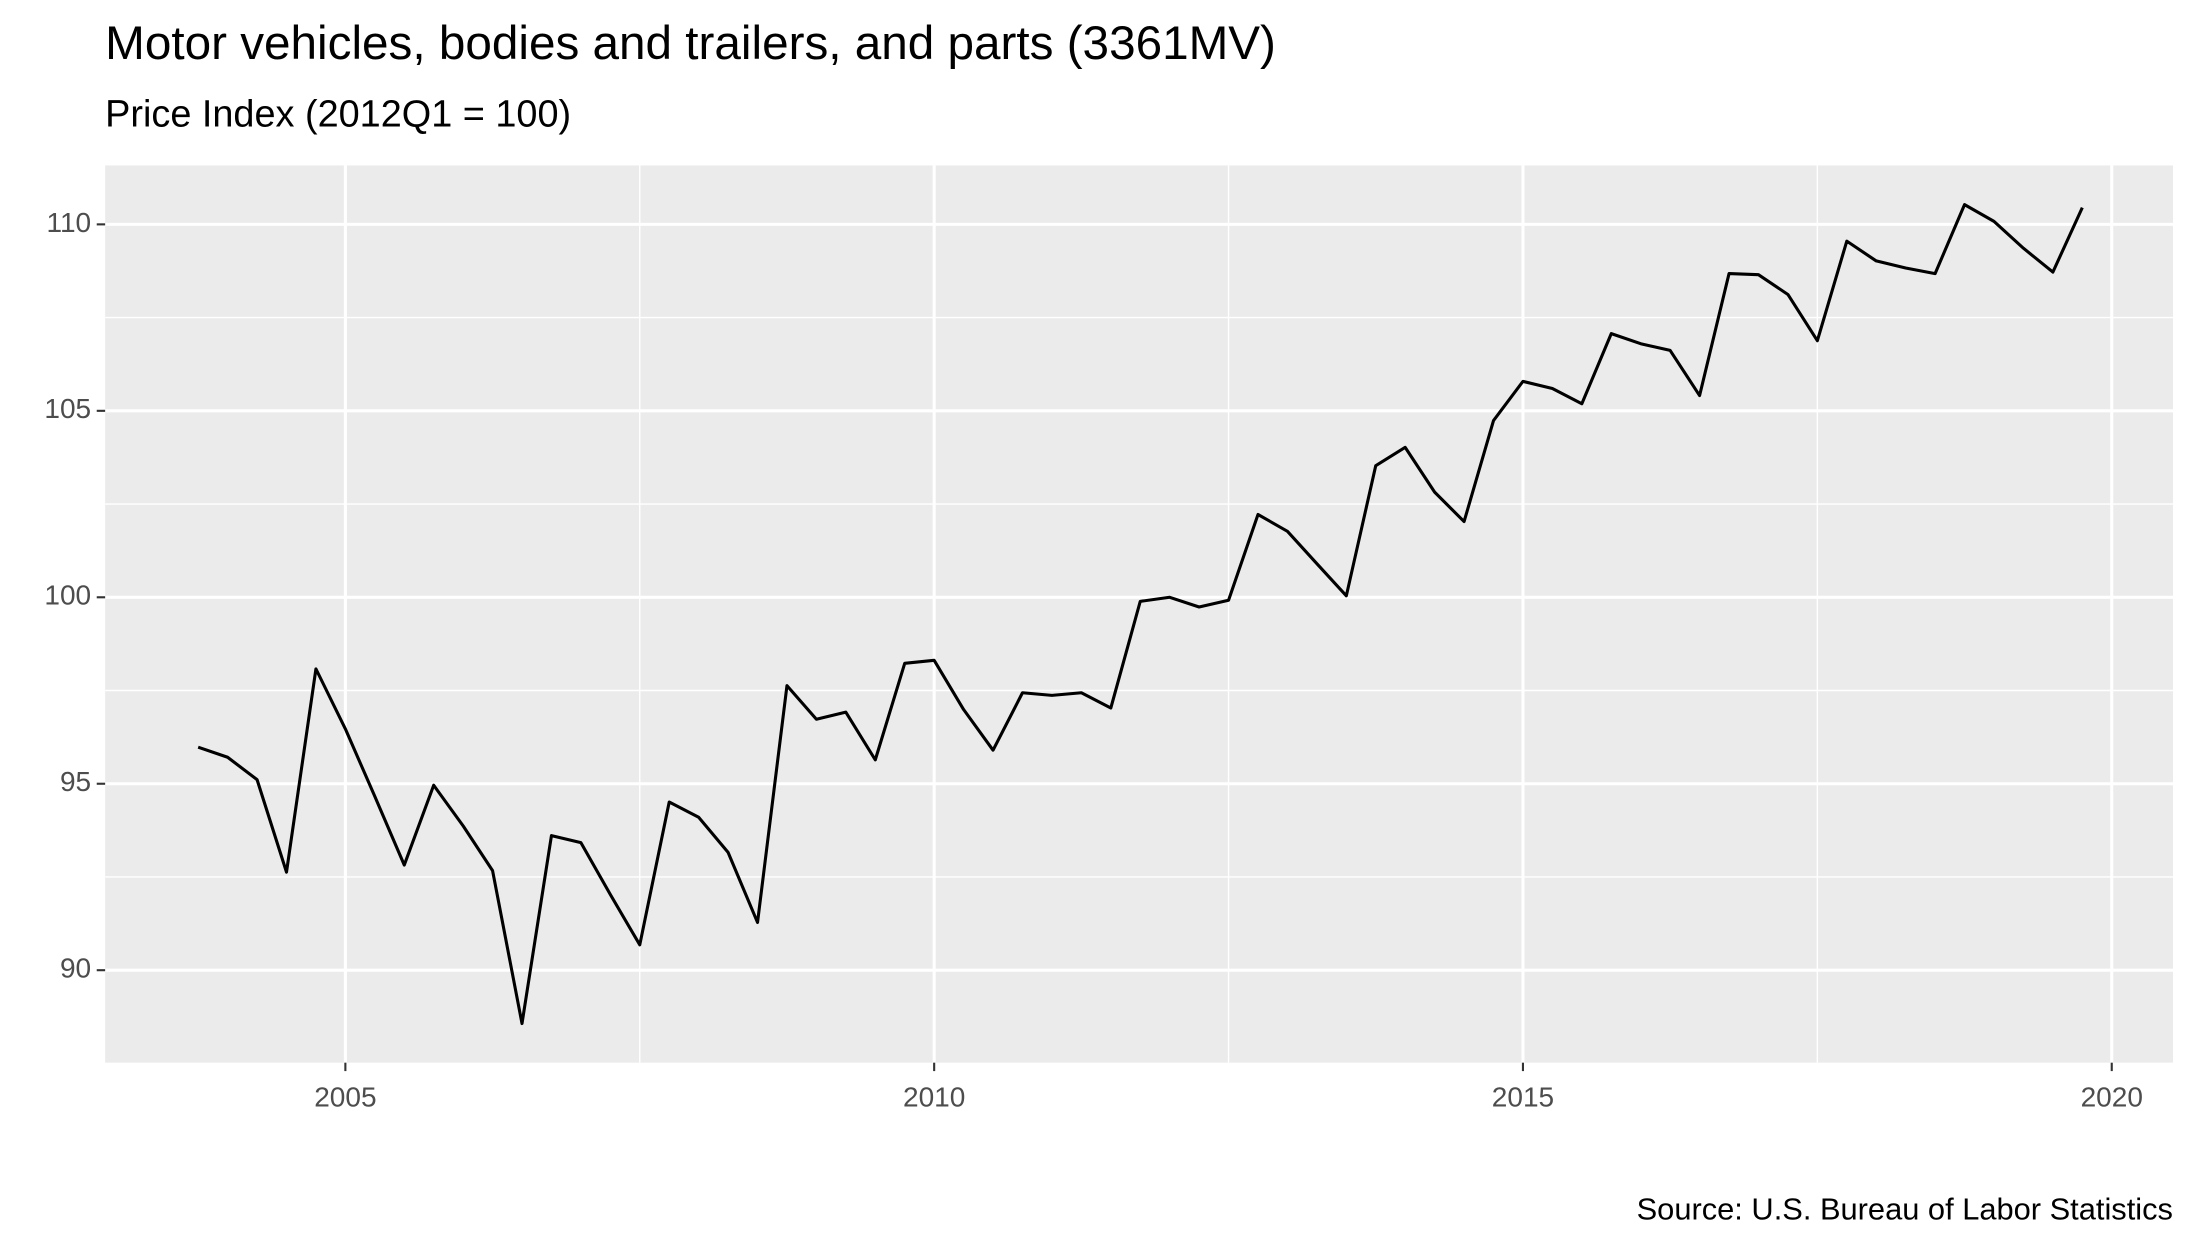 The image size is (2187, 1250). Describe the element at coordinates (67, 408) in the screenshot. I see `y-tick-label: 105` at that location.